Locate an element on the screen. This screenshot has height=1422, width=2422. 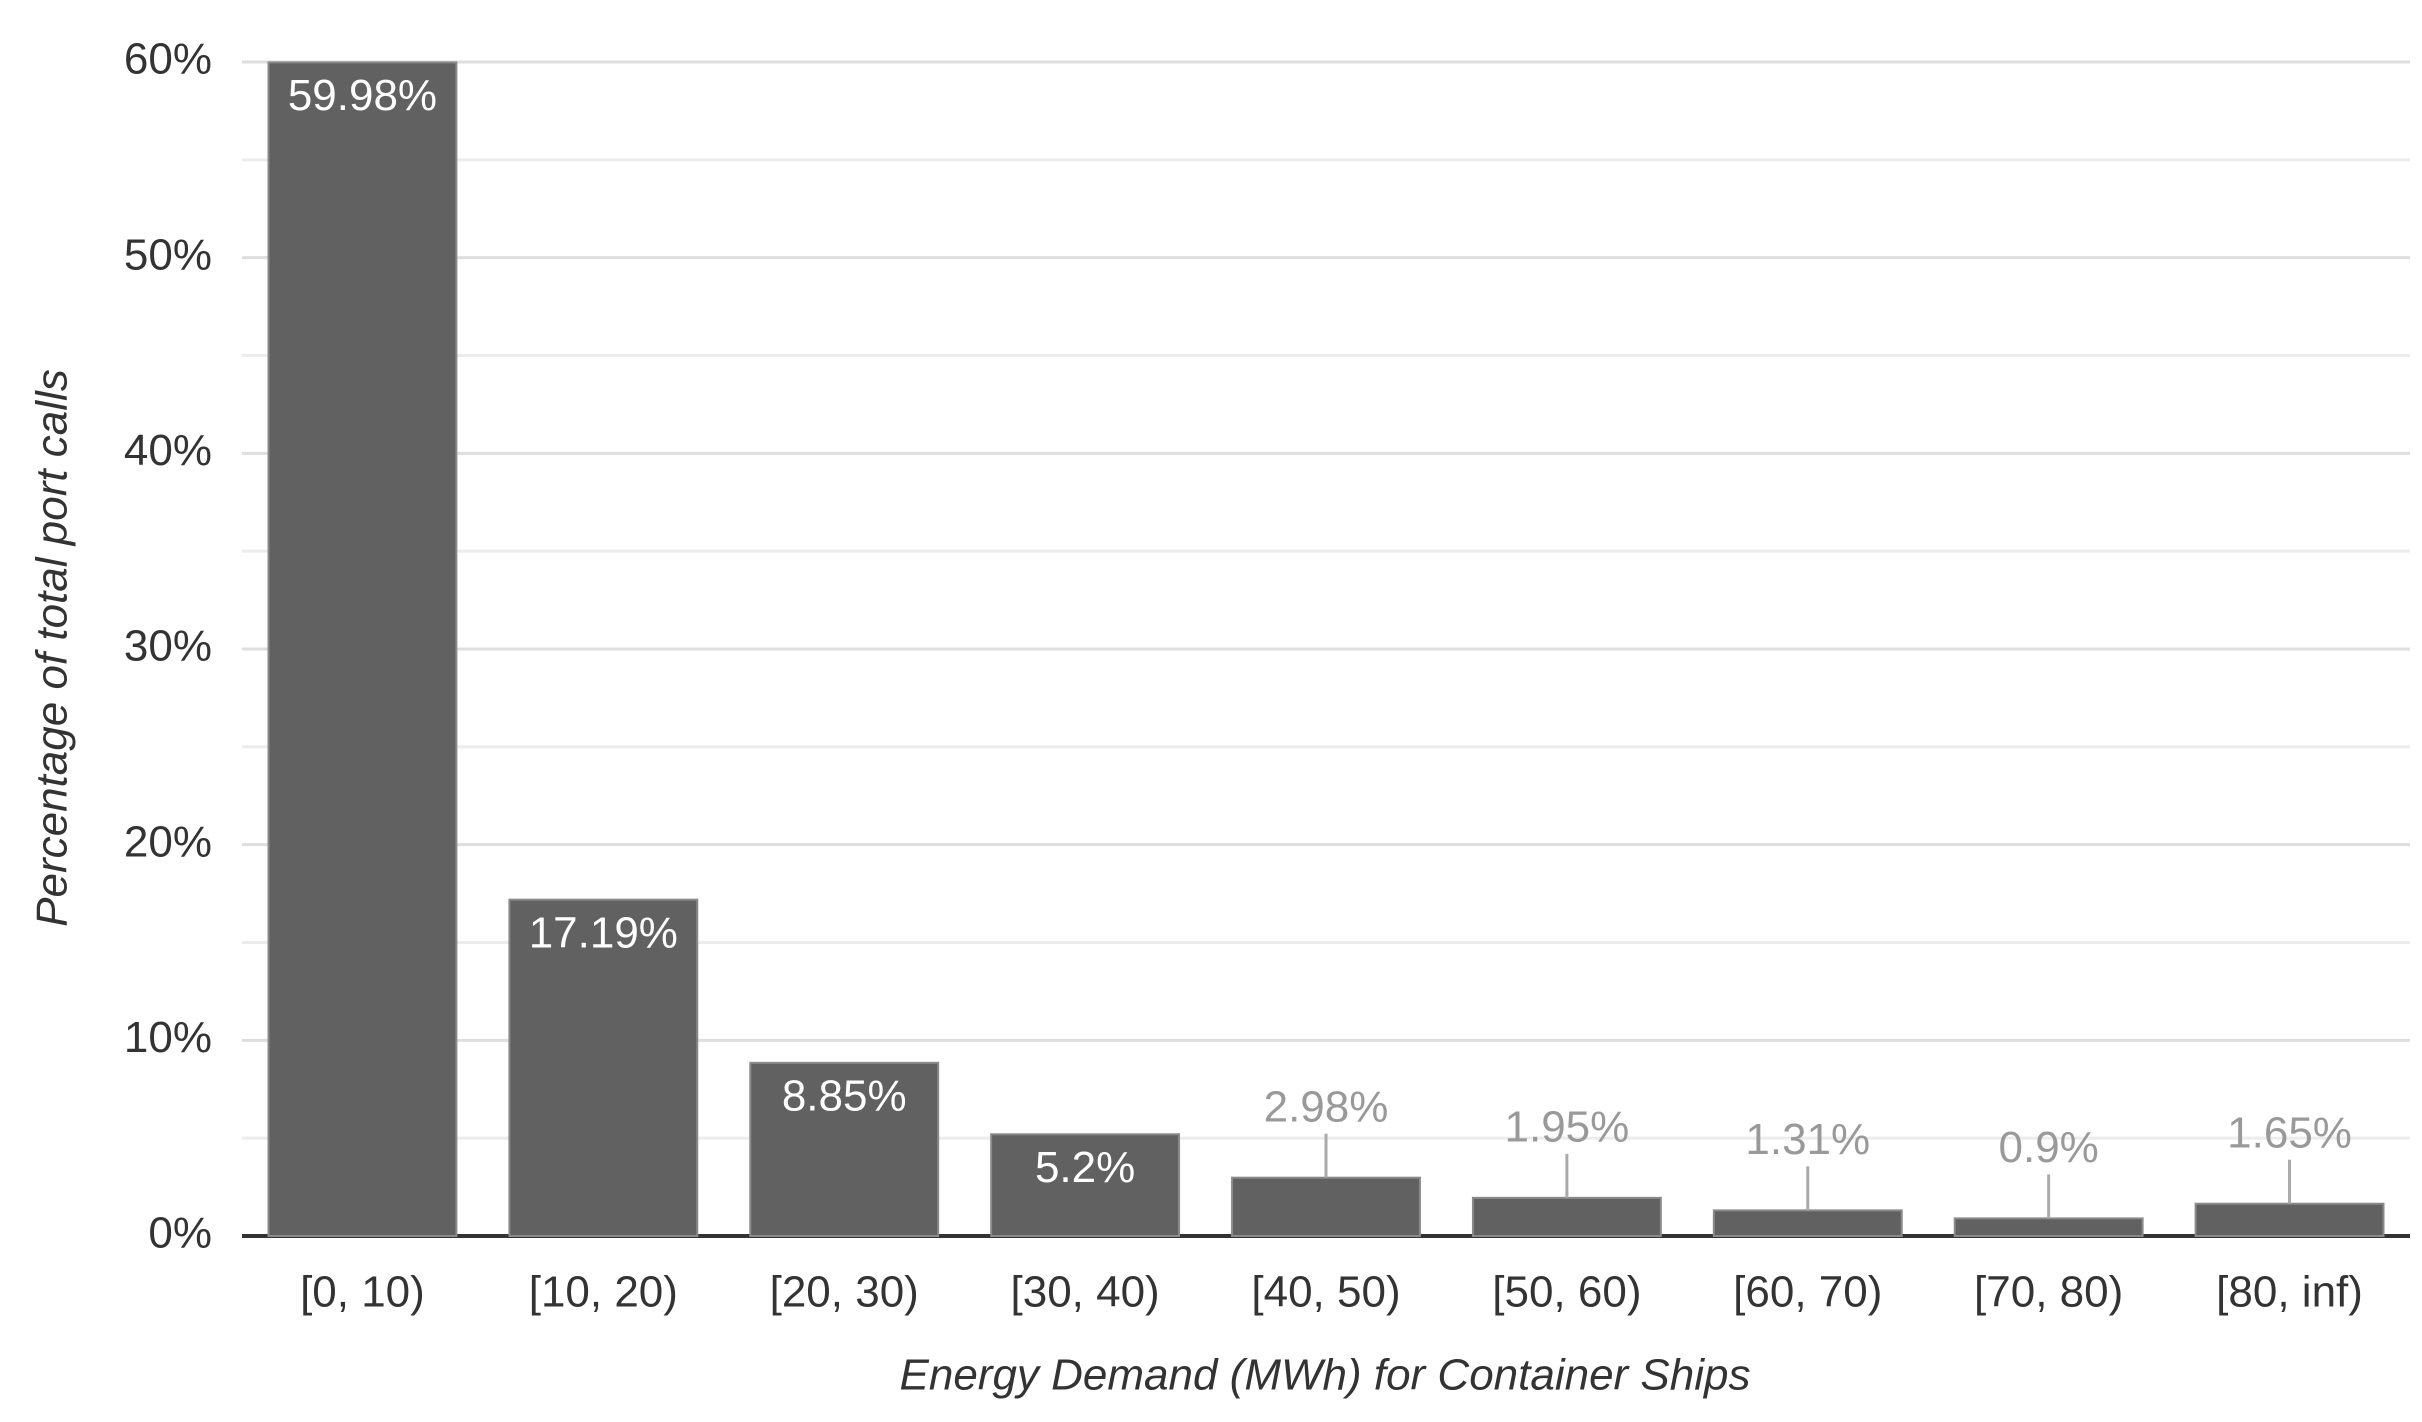
data-label: 5.2% is located at coordinates (1085, 1167).